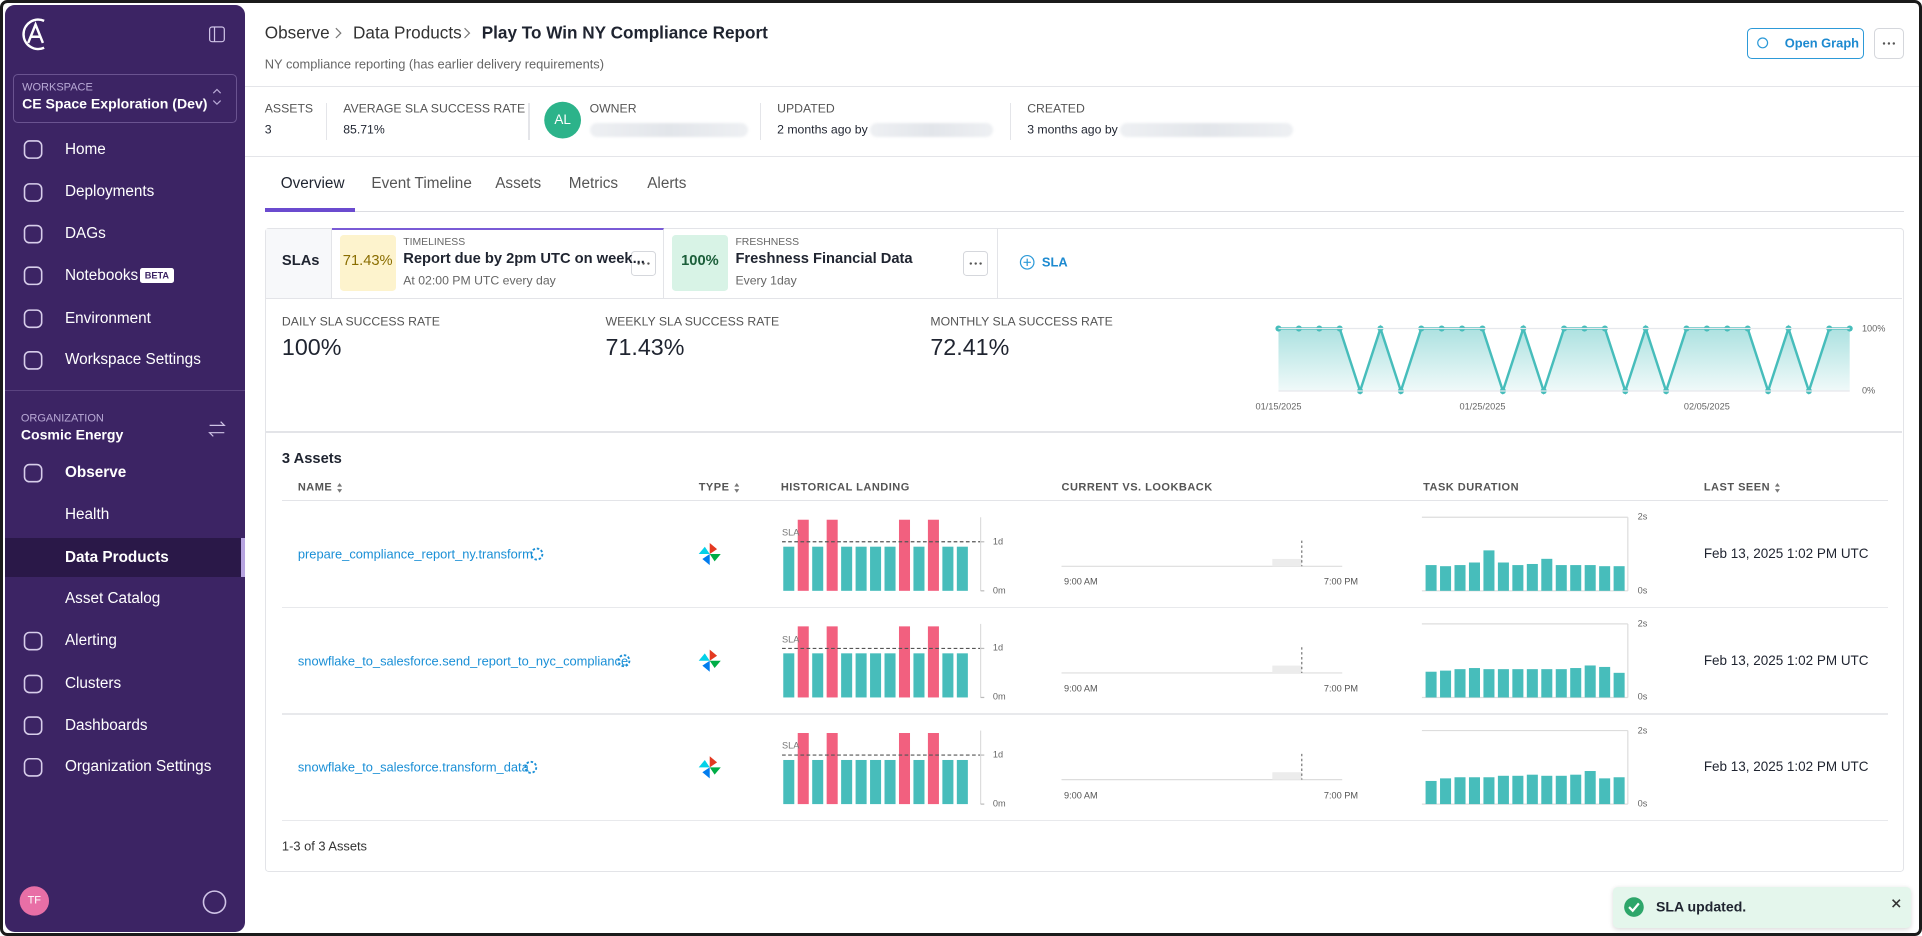 This screenshot has height=936, width=1922. I want to click on nav-item: DAGs, so click(85, 234).